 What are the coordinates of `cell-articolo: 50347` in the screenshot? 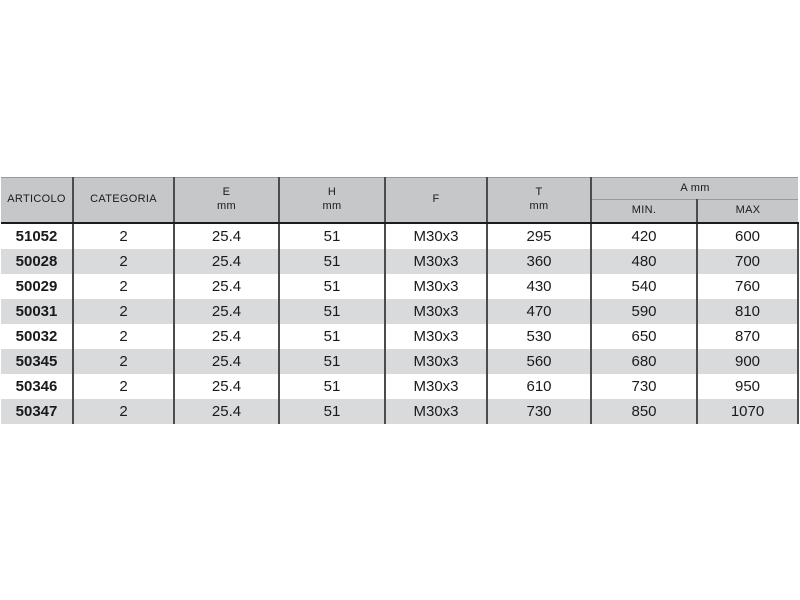 It's located at (37, 411).